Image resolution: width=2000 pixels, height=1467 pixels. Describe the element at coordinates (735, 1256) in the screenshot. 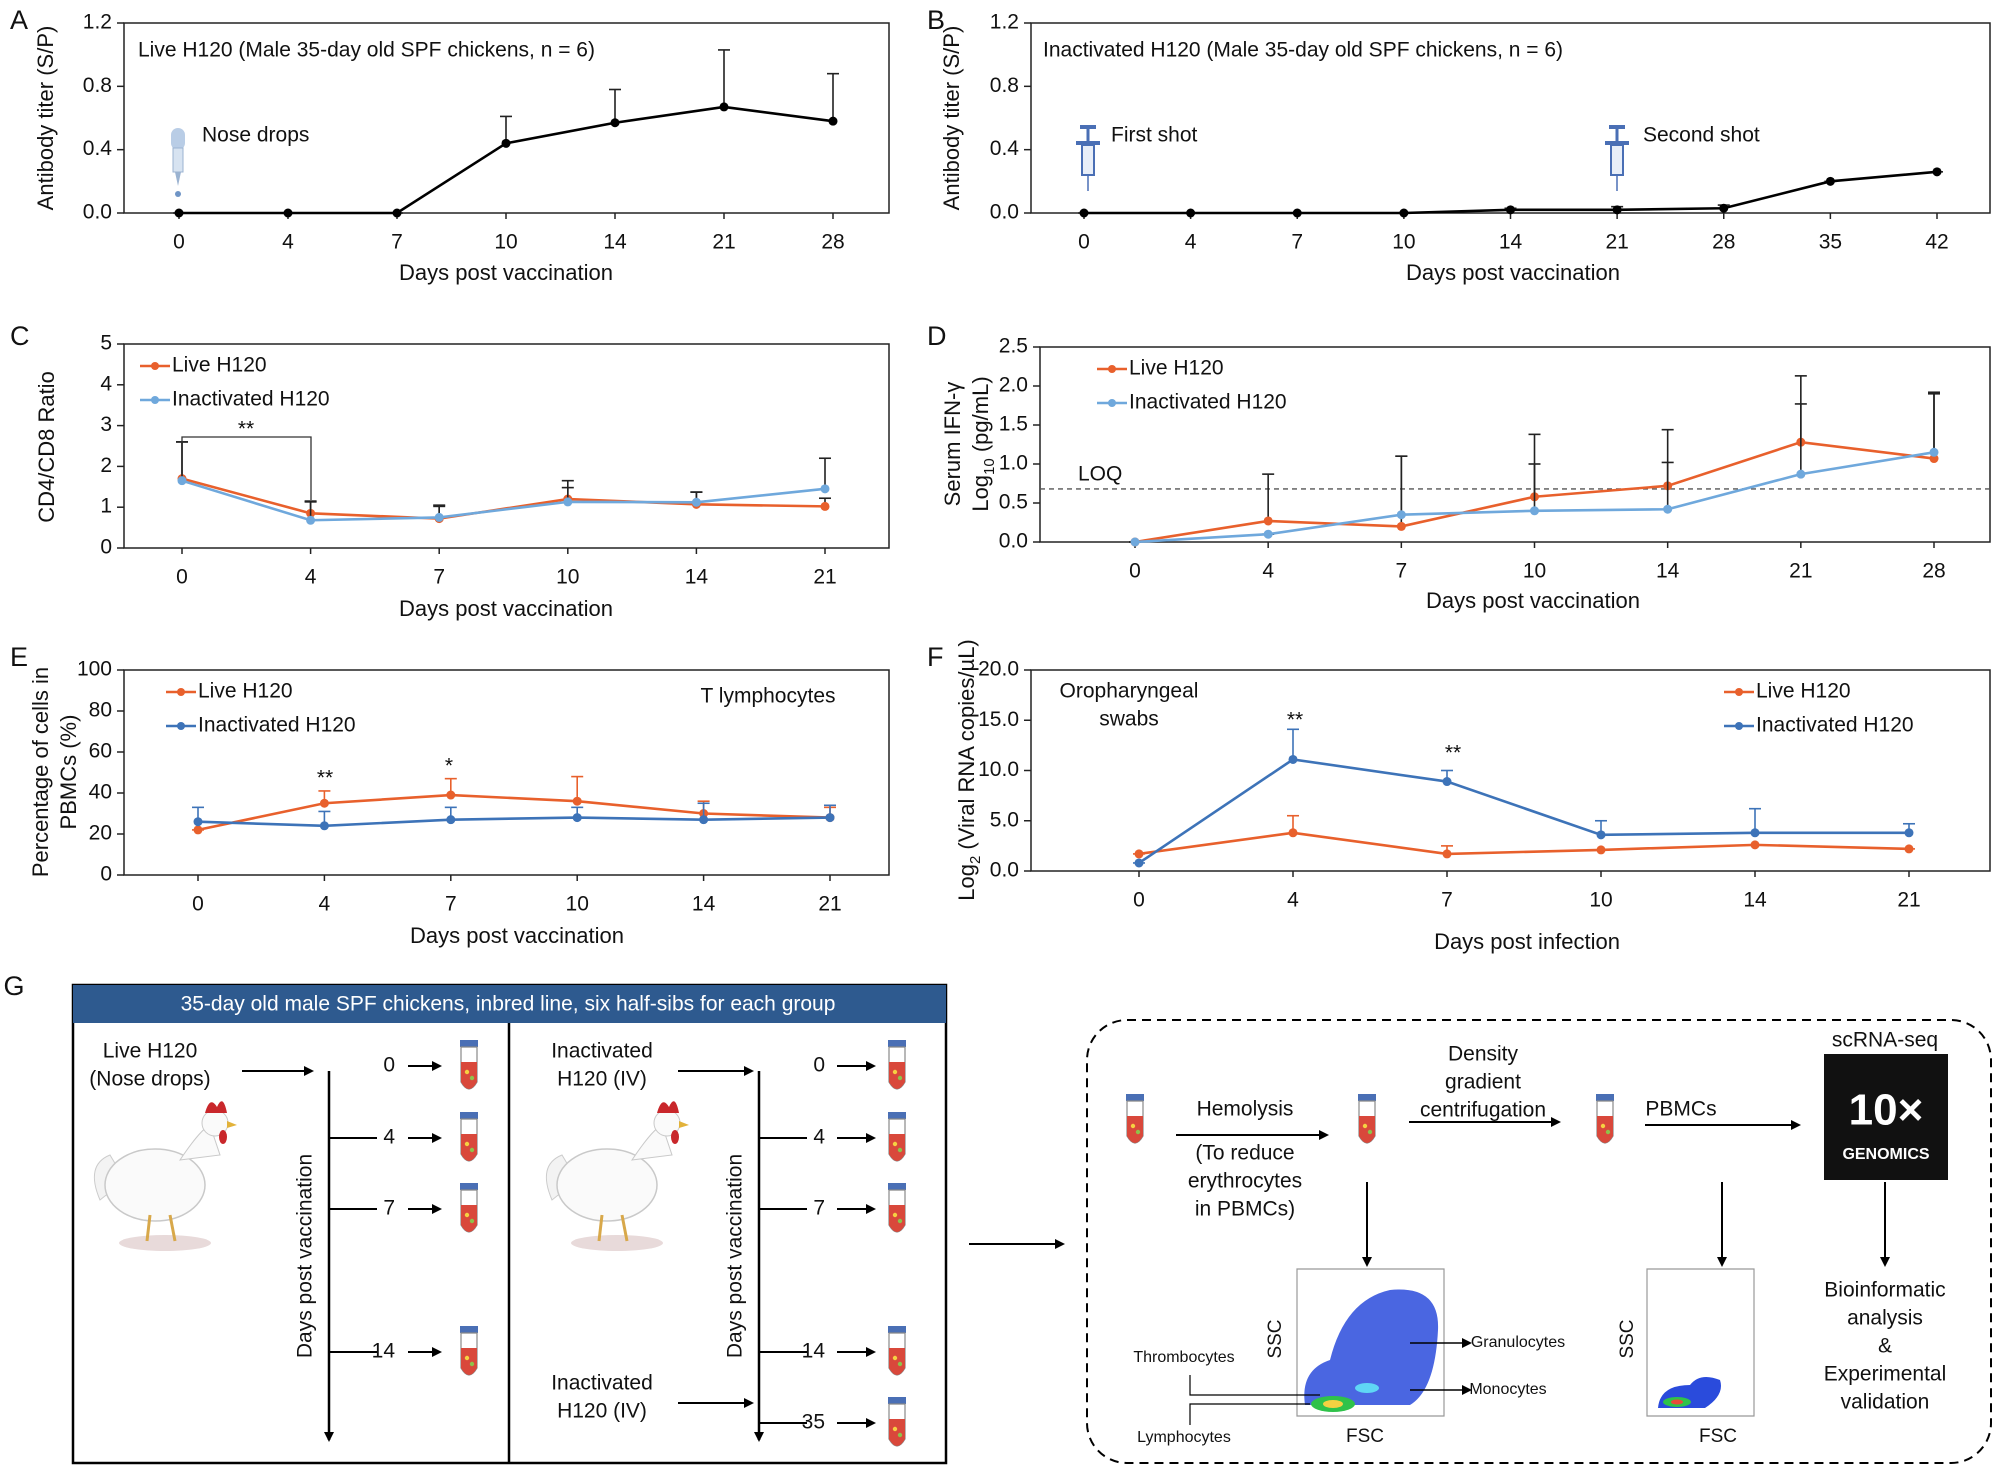

I see `timeline-label: Days post vaccination` at that location.